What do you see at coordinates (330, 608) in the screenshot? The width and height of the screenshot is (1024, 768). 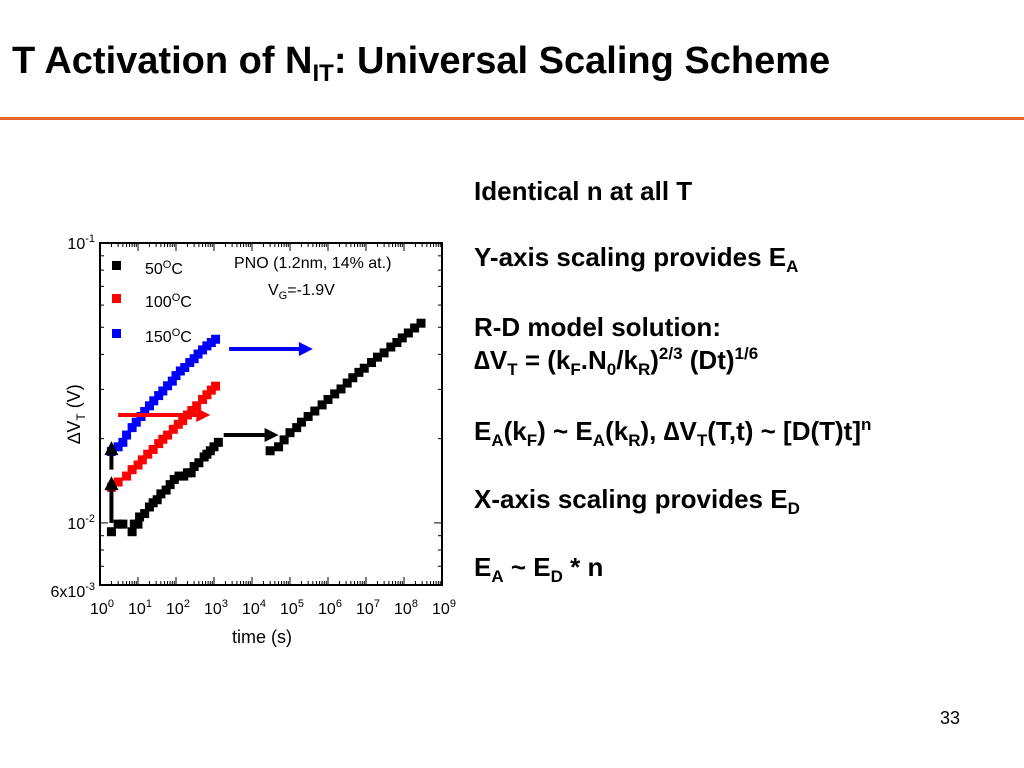 I see `x-tick-label: 10⁶` at bounding box center [330, 608].